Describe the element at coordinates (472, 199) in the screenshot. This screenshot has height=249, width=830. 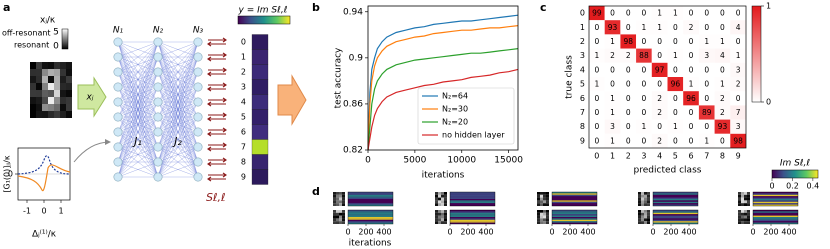
I see `strip-frame` at that location.